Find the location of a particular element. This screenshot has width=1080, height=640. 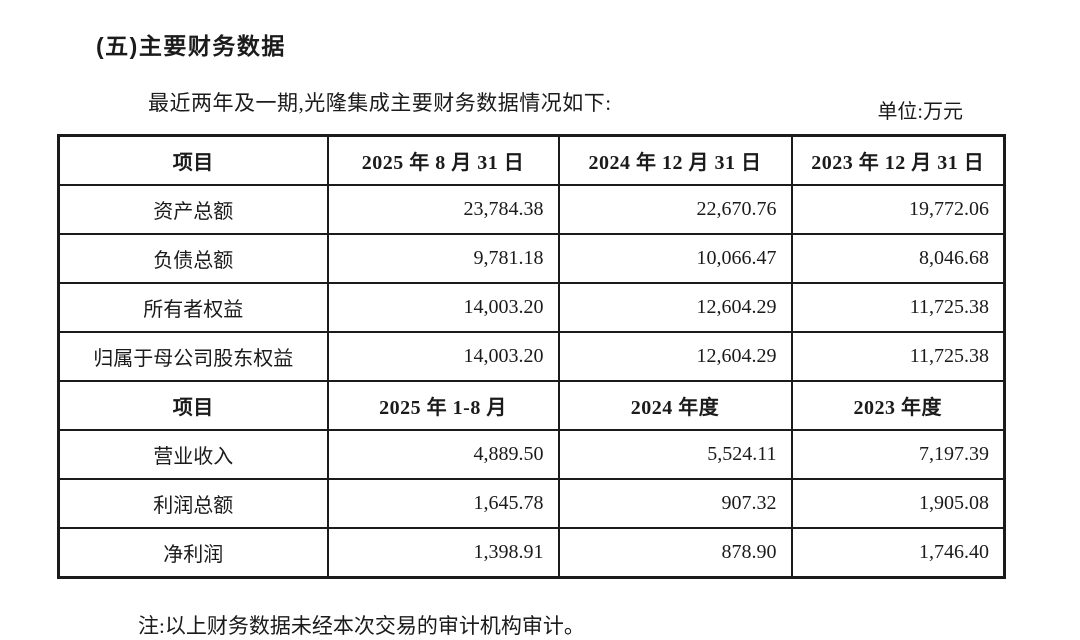

header-cell-period-2: 2024 年度 is located at coordinates (675, 405).